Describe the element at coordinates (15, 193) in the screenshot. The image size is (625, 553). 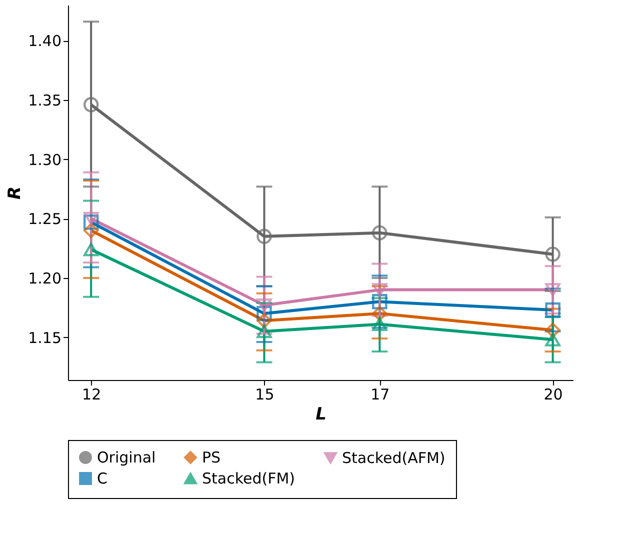
I see `y-axis-title: R` at that location.